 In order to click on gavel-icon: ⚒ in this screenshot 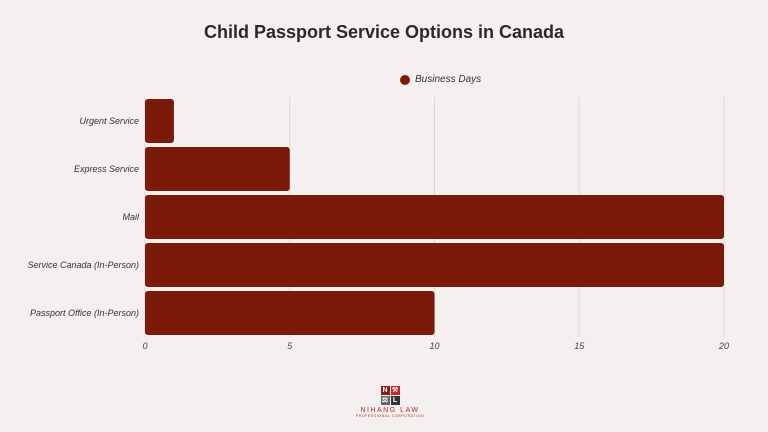, I will do `click(395, 390)`.